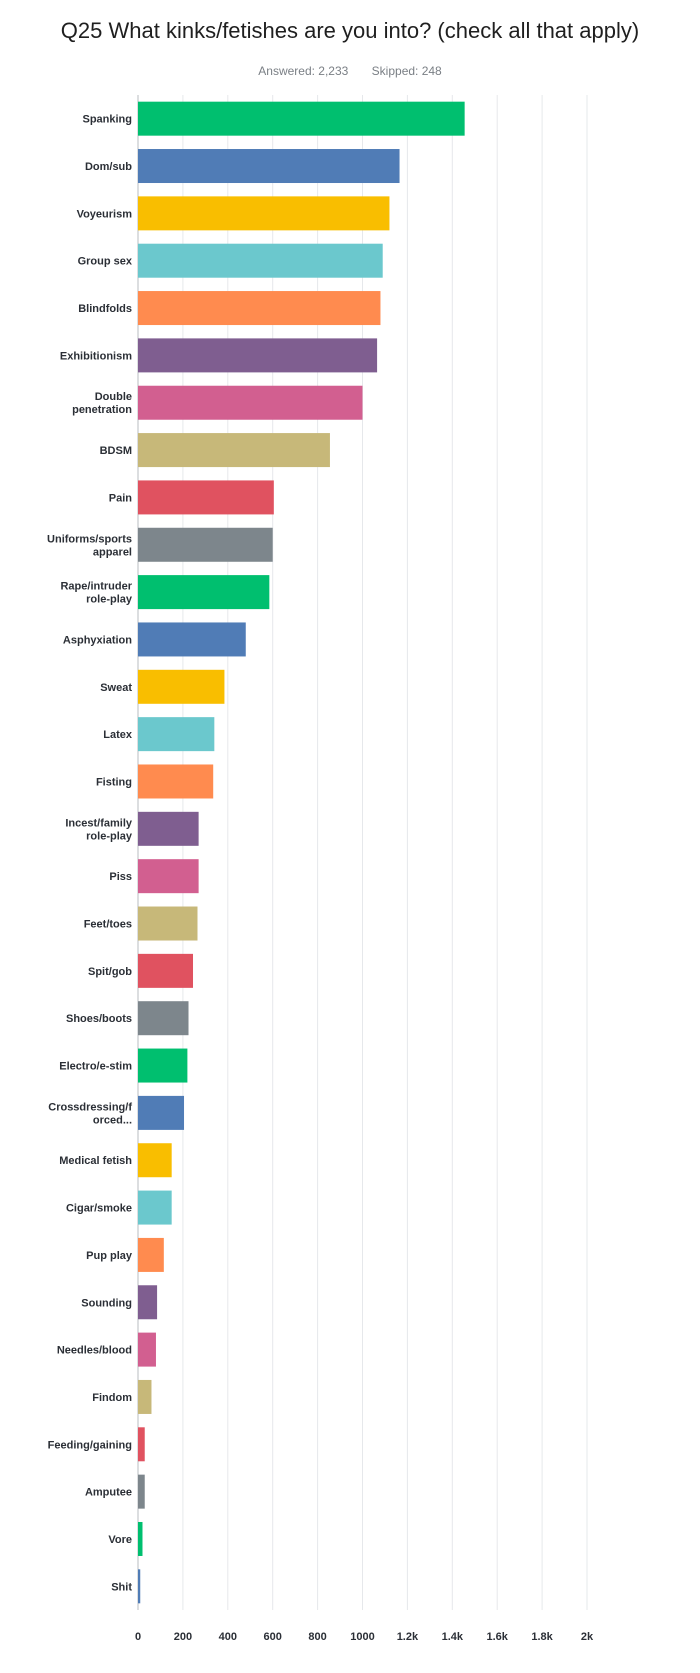  Describe the element at coordinates (542, 1637) in the screenshot. I see `x-tick-label: 1.8k` at that location.